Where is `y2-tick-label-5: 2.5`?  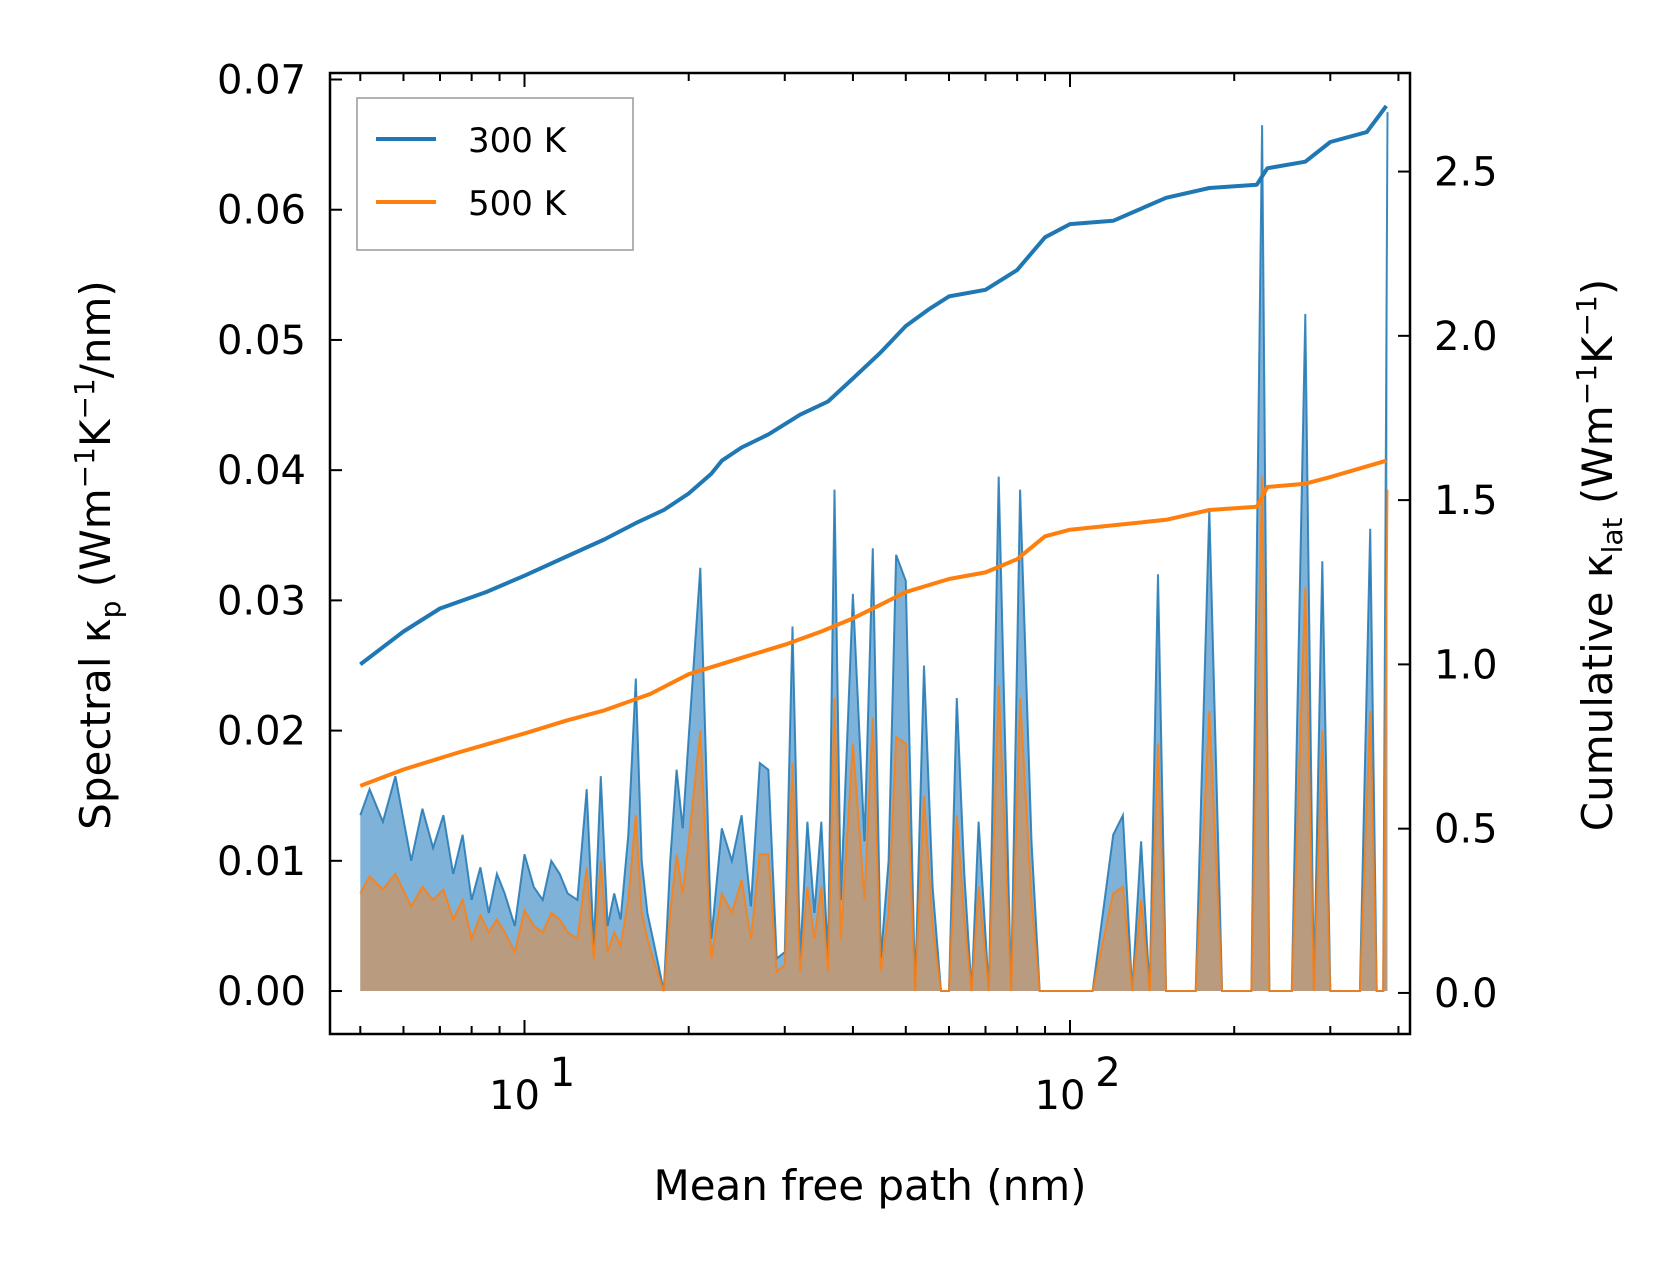 y2-tick-label-5: 2.5 is located at coordinates (1466, 173).